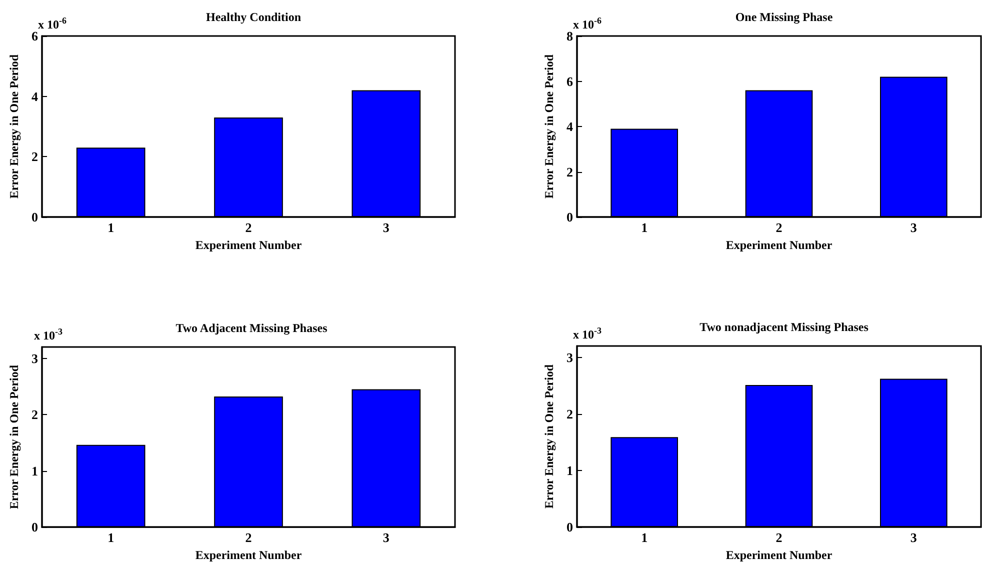  I want to click on chart-title: Two nonadjacent Missing Phases, so click(784, 327).